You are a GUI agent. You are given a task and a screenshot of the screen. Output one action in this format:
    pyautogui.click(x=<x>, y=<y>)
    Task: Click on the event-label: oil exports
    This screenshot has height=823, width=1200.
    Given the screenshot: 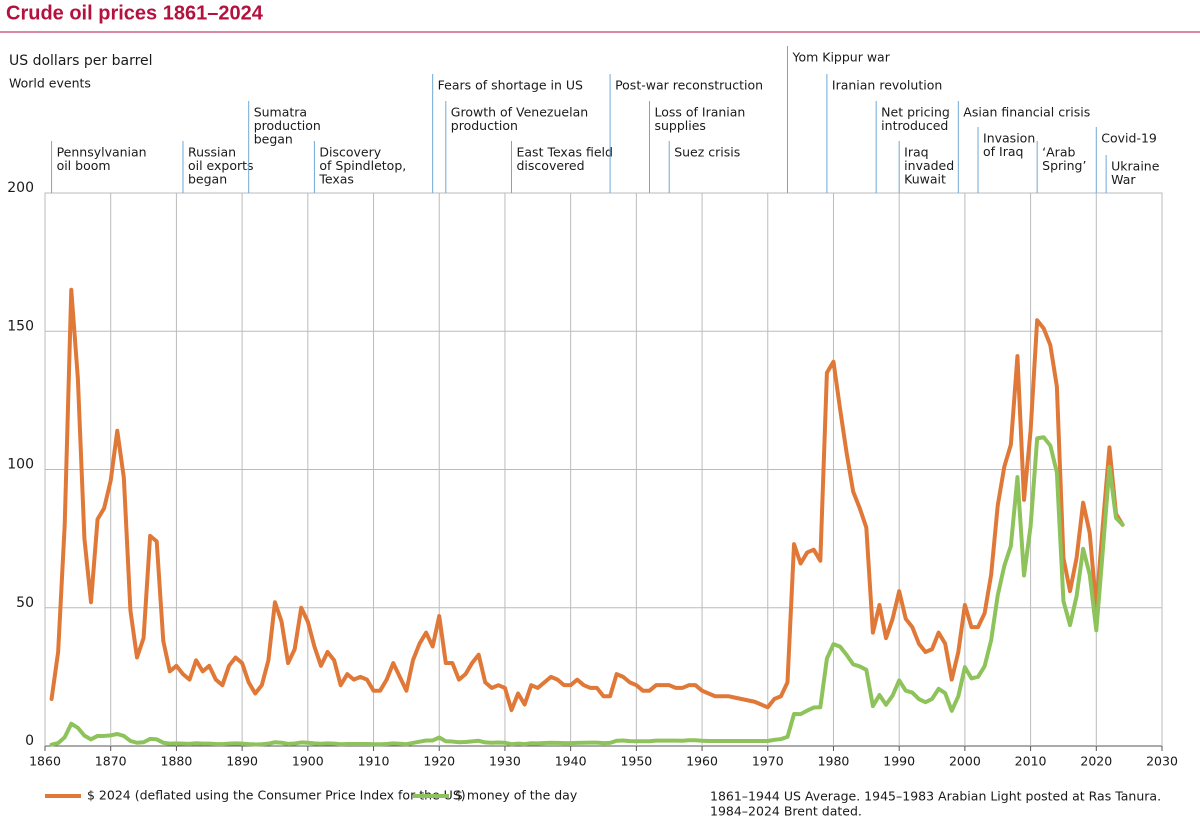 What is the action you would take?
    pyautogui.click(x=221, y=165)
    